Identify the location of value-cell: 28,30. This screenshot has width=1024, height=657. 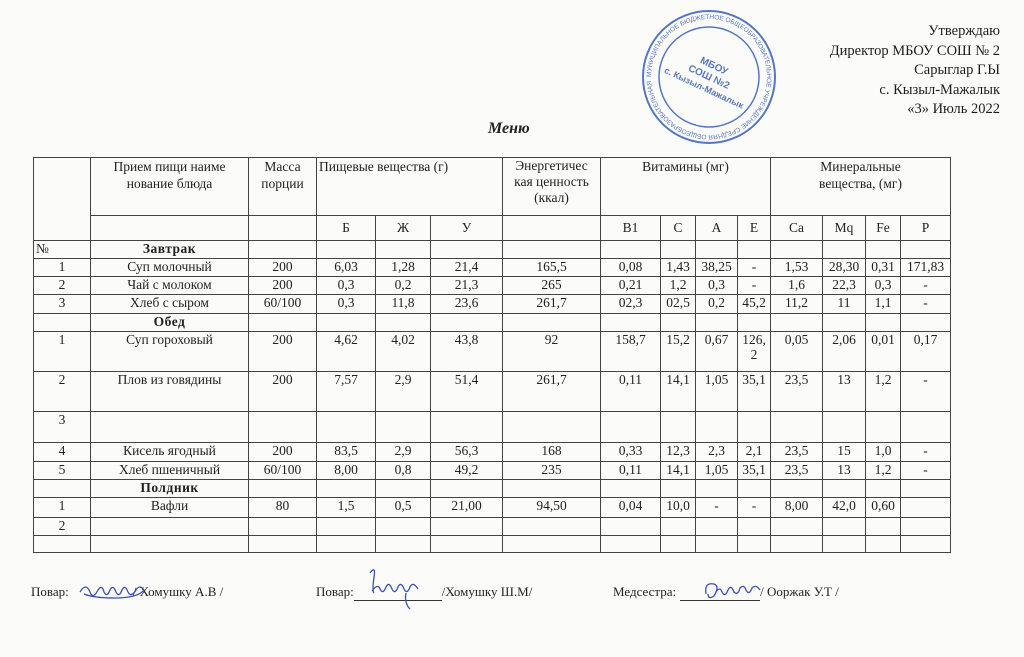
(844, 267).